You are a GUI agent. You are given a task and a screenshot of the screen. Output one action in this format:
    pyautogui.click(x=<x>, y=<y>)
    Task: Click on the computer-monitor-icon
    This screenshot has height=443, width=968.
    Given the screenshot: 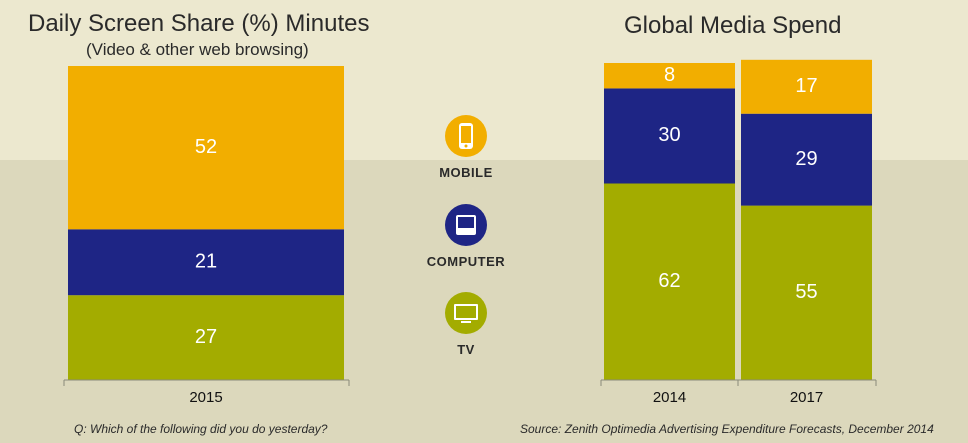 What is the action you would take?
    pyautogui.click(x=466, y=225)
    